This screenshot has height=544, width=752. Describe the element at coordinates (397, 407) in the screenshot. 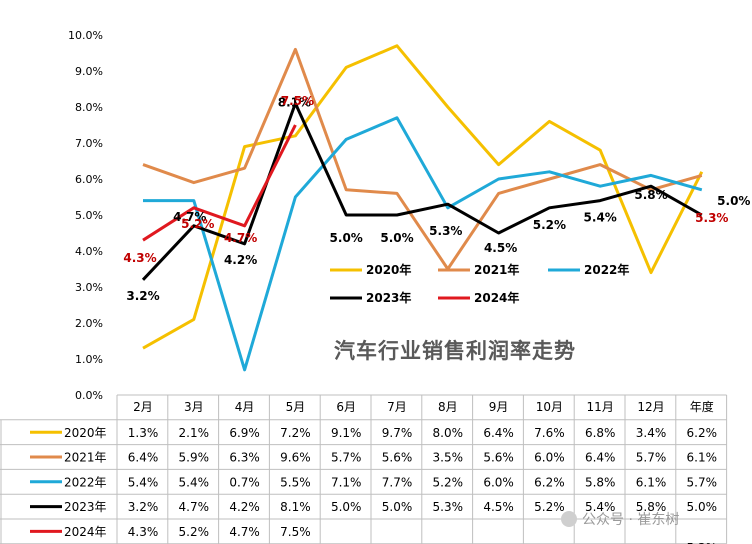

I see `x-tick-label: 7月` at that location.